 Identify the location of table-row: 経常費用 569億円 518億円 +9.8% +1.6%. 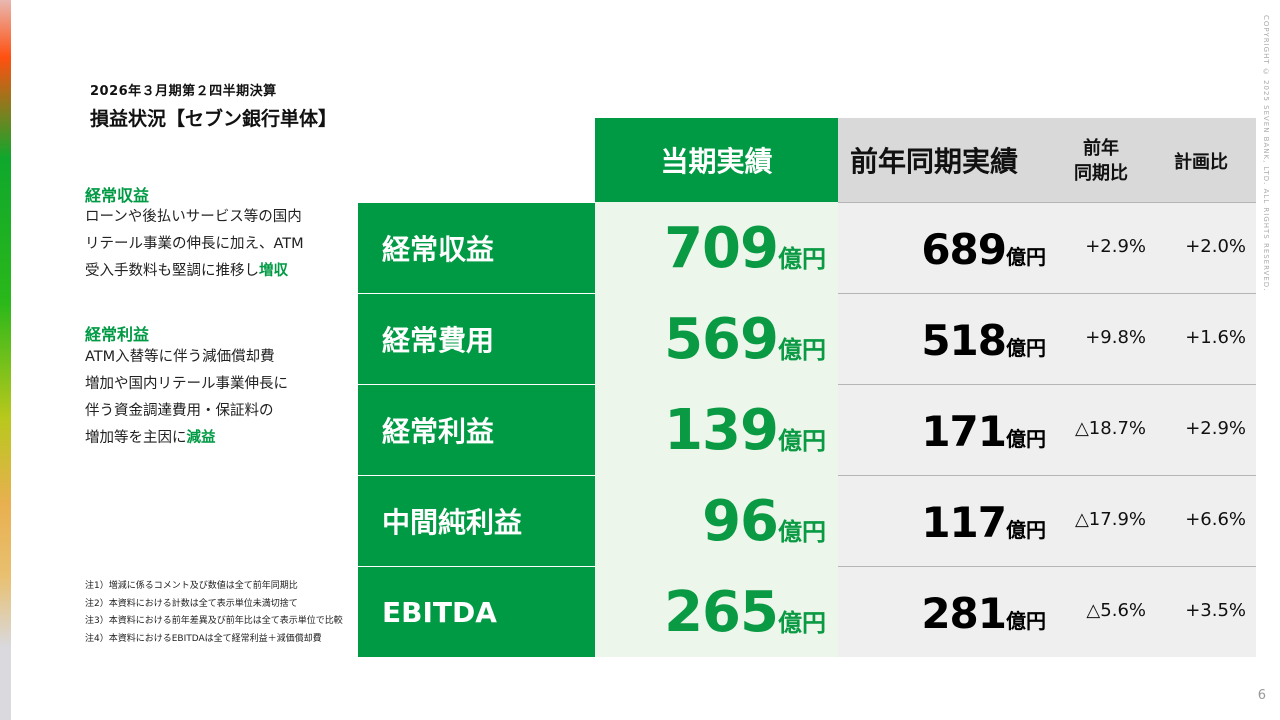
(807, 338).